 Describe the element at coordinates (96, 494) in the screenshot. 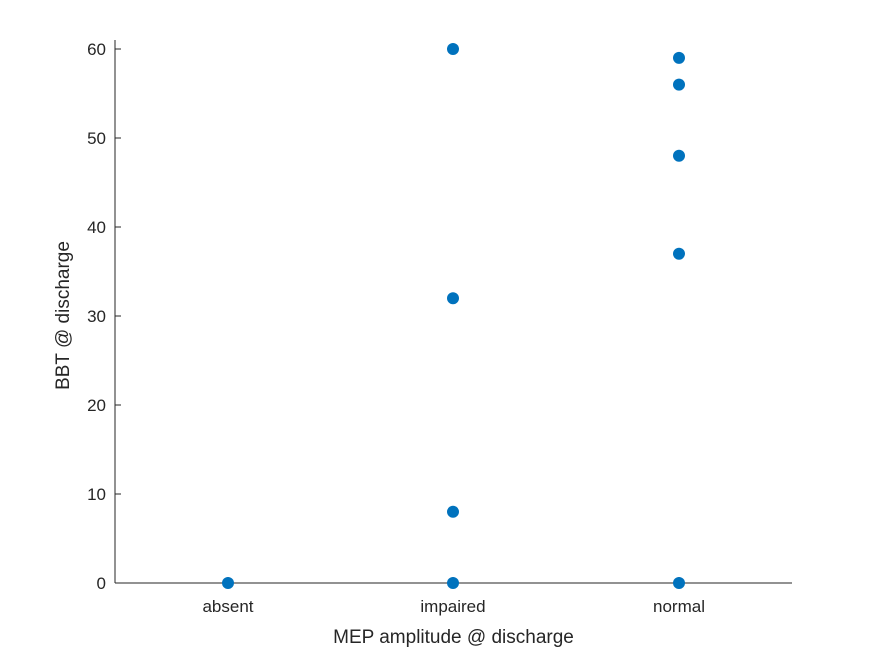

I see `y-tick-label: 10` at that location.